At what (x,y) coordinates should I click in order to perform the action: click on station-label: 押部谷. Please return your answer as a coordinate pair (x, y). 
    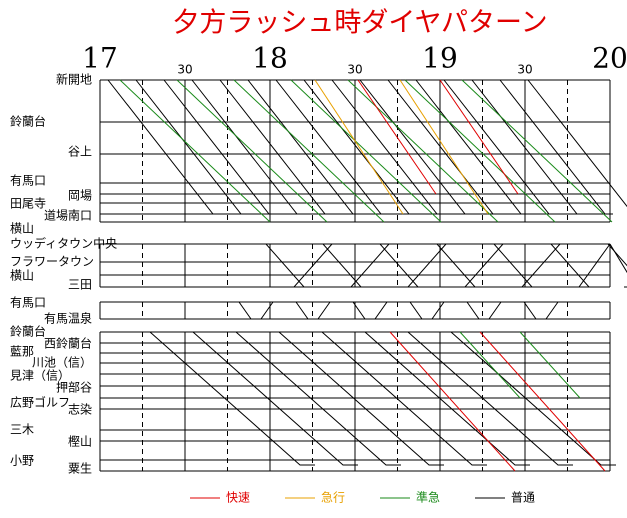
    Looking at the image, I should click on (74, 387).